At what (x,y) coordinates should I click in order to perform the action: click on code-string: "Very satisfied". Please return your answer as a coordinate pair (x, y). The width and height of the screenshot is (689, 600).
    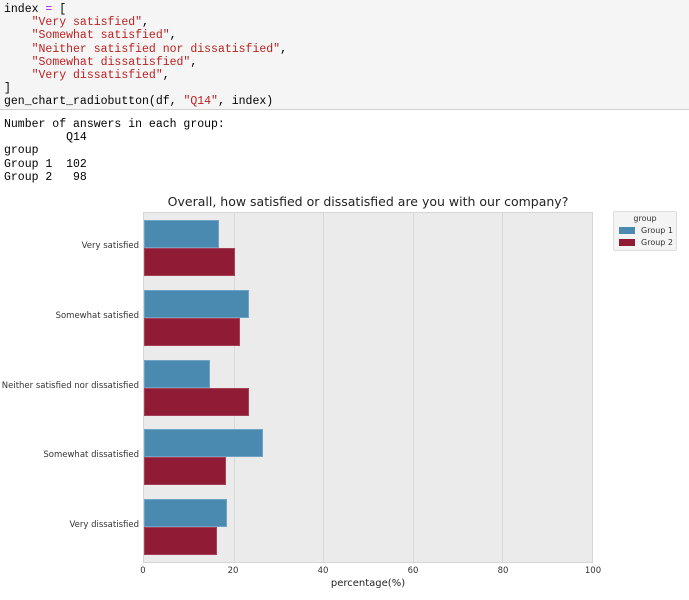
    Looking at the image, I should click on (87, 23).